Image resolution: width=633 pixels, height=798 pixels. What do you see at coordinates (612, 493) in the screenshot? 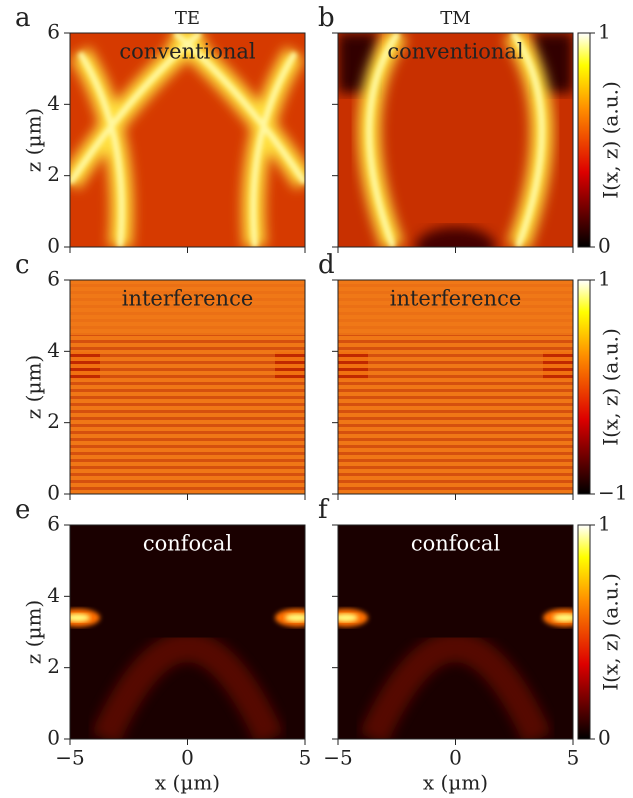
I see `colorbar-tick-label: −1` at bounding box center [612, 493].